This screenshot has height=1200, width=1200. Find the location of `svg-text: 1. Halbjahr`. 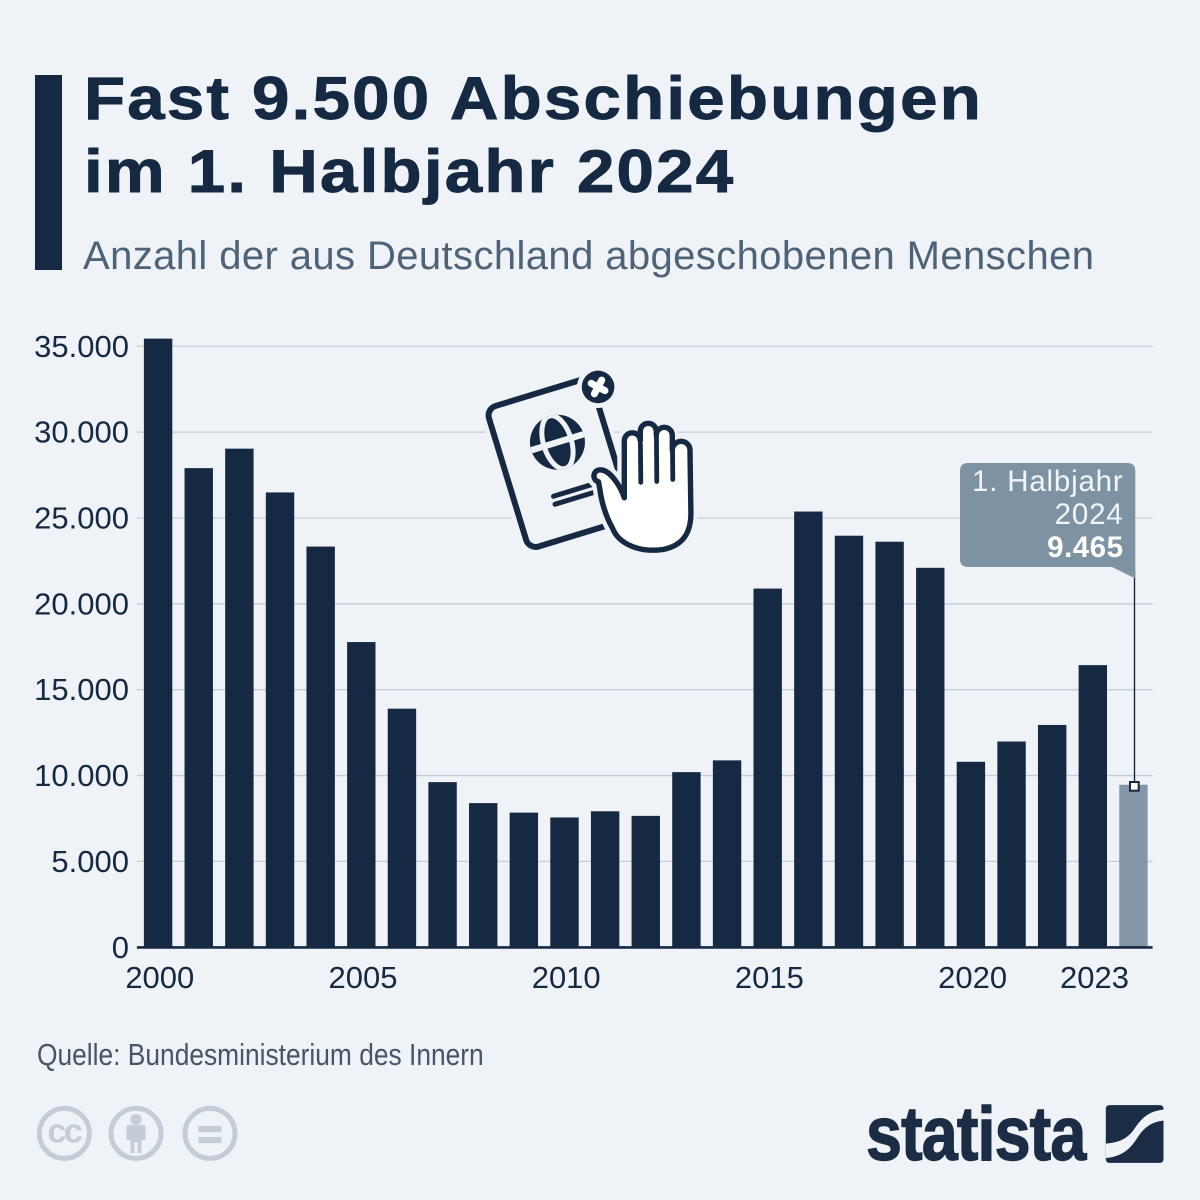

svg-text: 1. Halbjahr is located at coordinates (1047, 481).